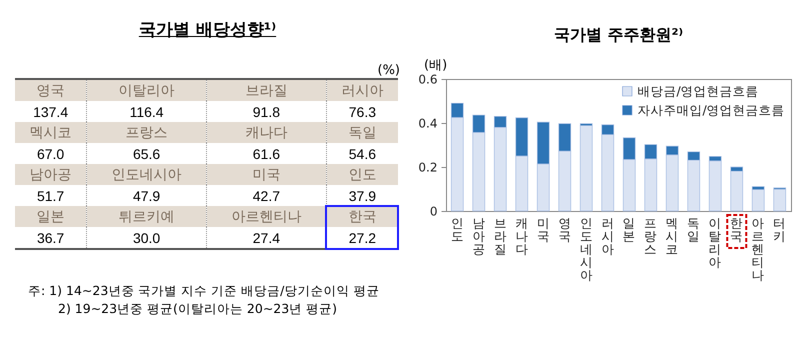  I want to click on category-label: 프랑스, so click(146, 132).